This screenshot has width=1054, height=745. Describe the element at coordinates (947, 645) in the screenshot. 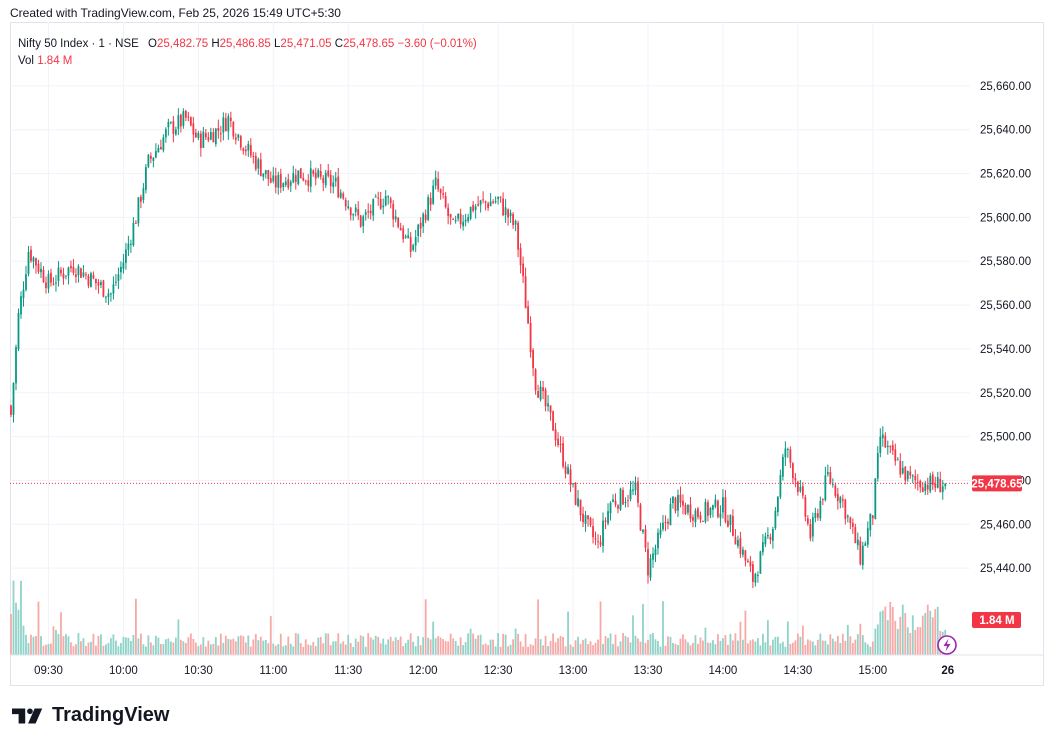

I see `lightning-icon` at that location.